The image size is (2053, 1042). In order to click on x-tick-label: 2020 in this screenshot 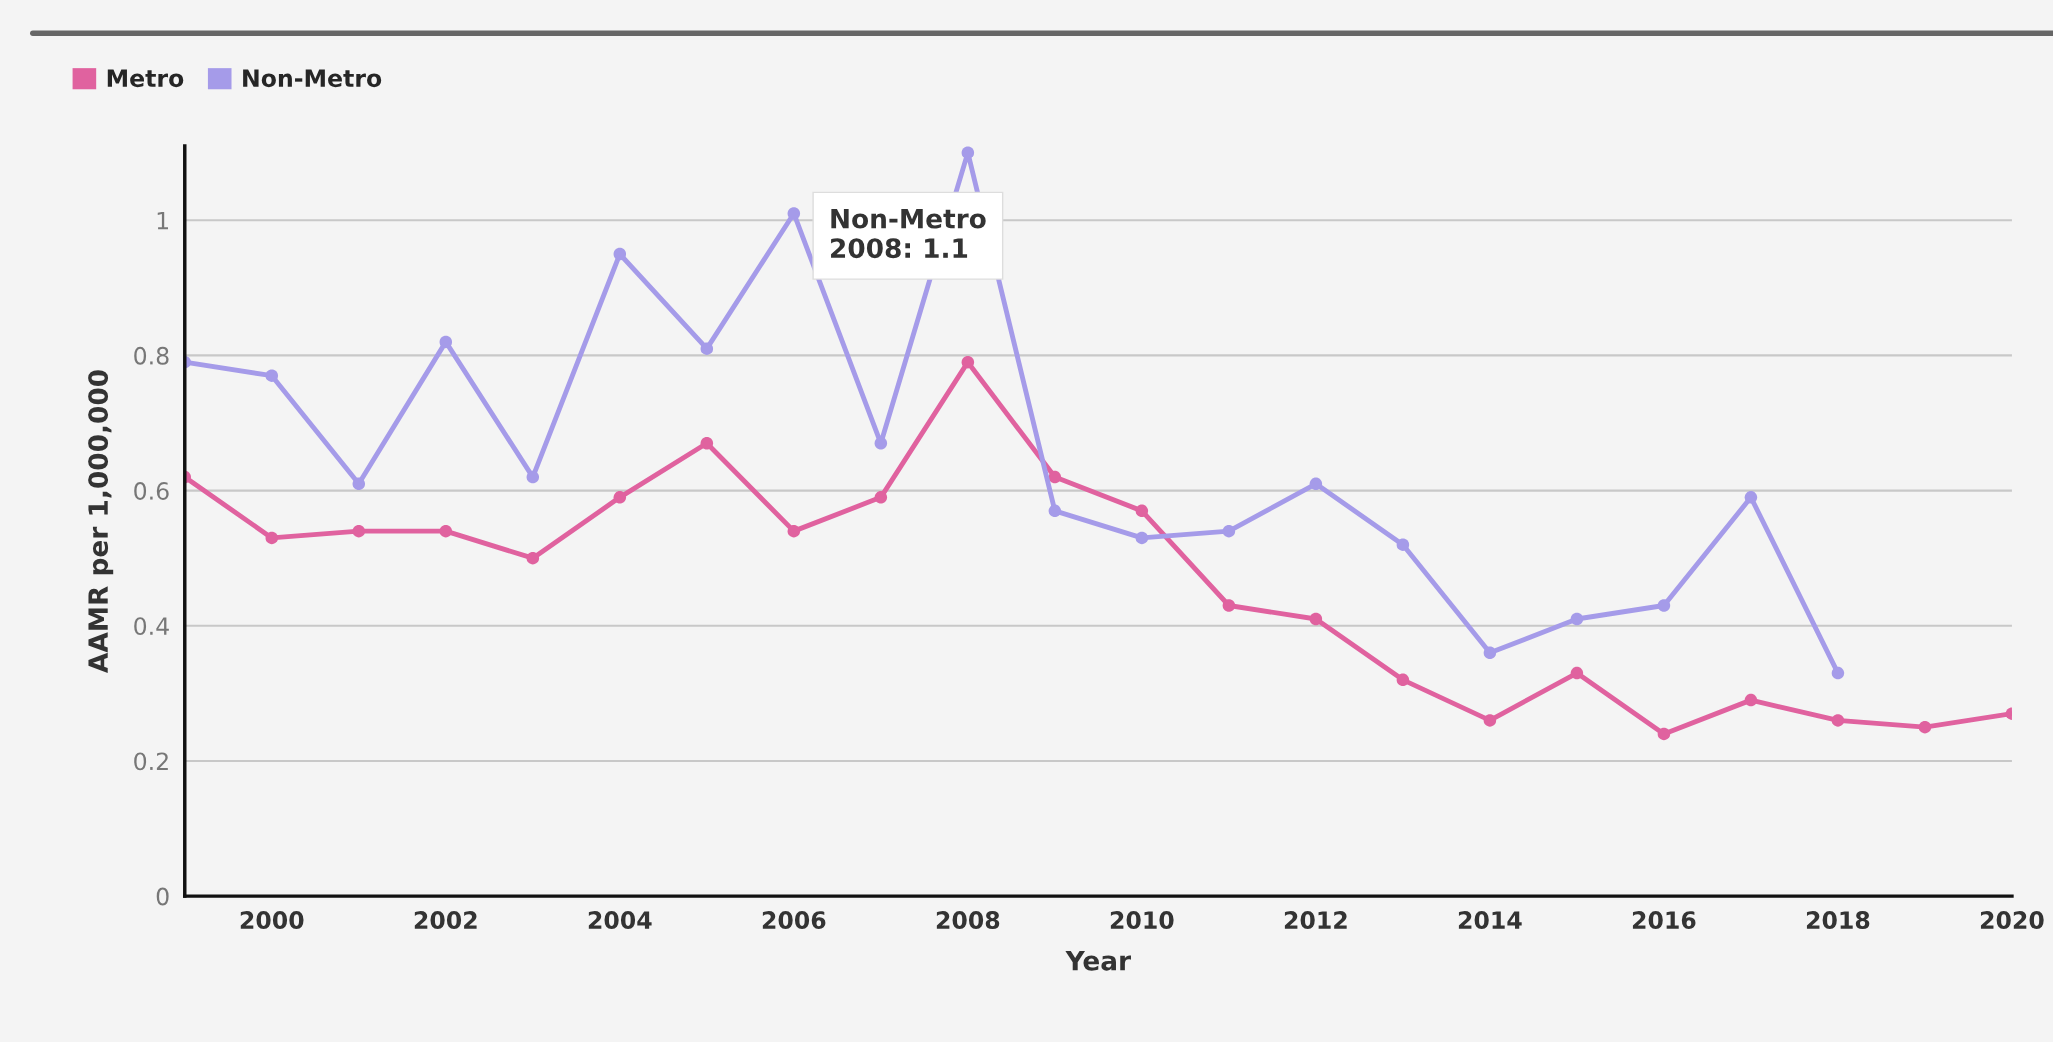, I will do `click(2012, 920)`.